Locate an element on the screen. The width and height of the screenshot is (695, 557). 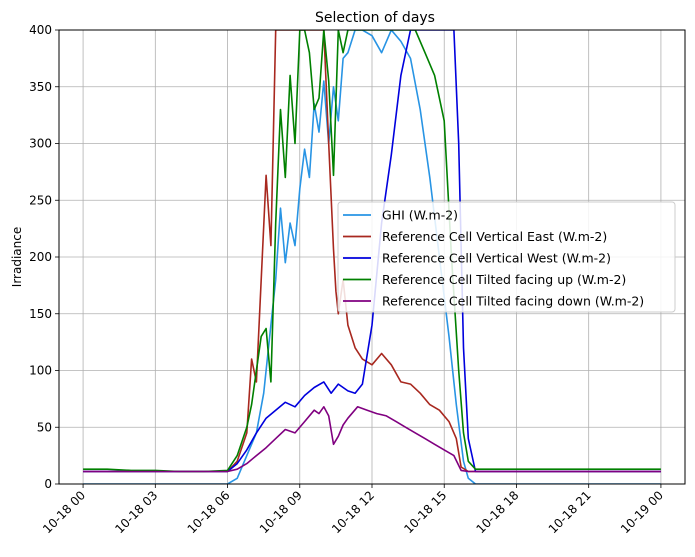
legend-label: GHI (W.m-2) is located at coordinates (420, 215).